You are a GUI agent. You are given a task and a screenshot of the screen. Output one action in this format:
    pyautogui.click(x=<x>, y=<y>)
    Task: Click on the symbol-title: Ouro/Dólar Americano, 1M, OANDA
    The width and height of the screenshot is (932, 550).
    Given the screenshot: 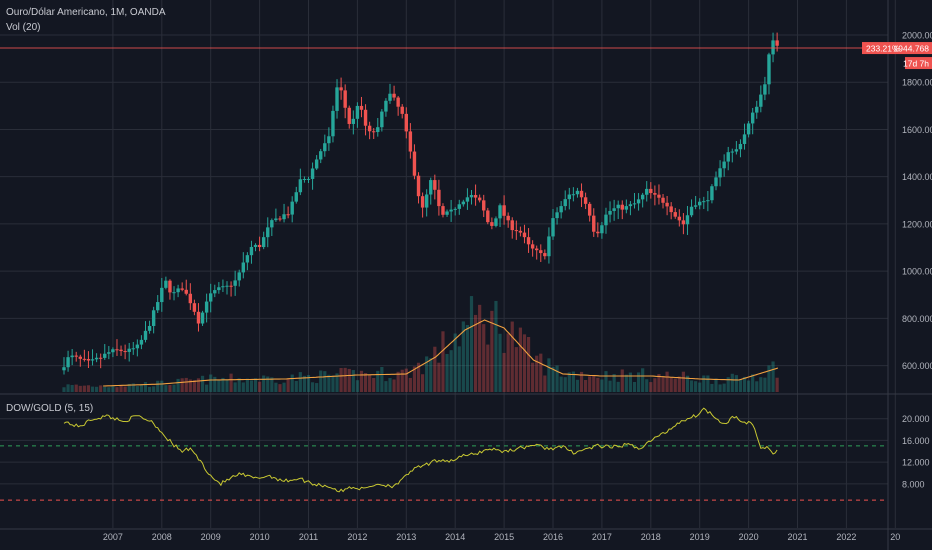 What is the action you would take?
    pyautogui.click(x=86, y=12)
    